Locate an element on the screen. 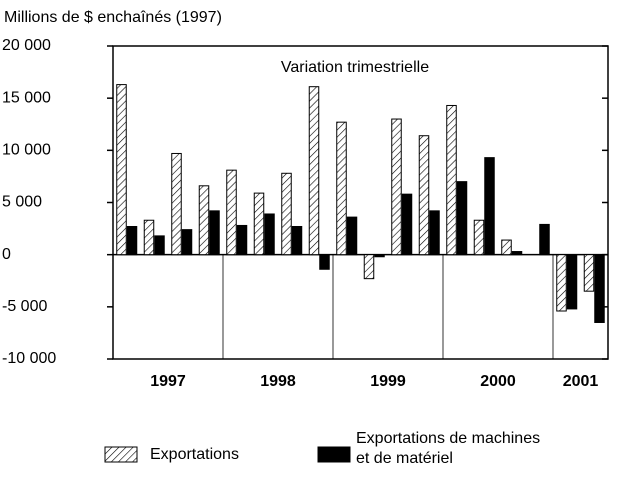  legend-label: Exportations is located at coordinates (194, 454).